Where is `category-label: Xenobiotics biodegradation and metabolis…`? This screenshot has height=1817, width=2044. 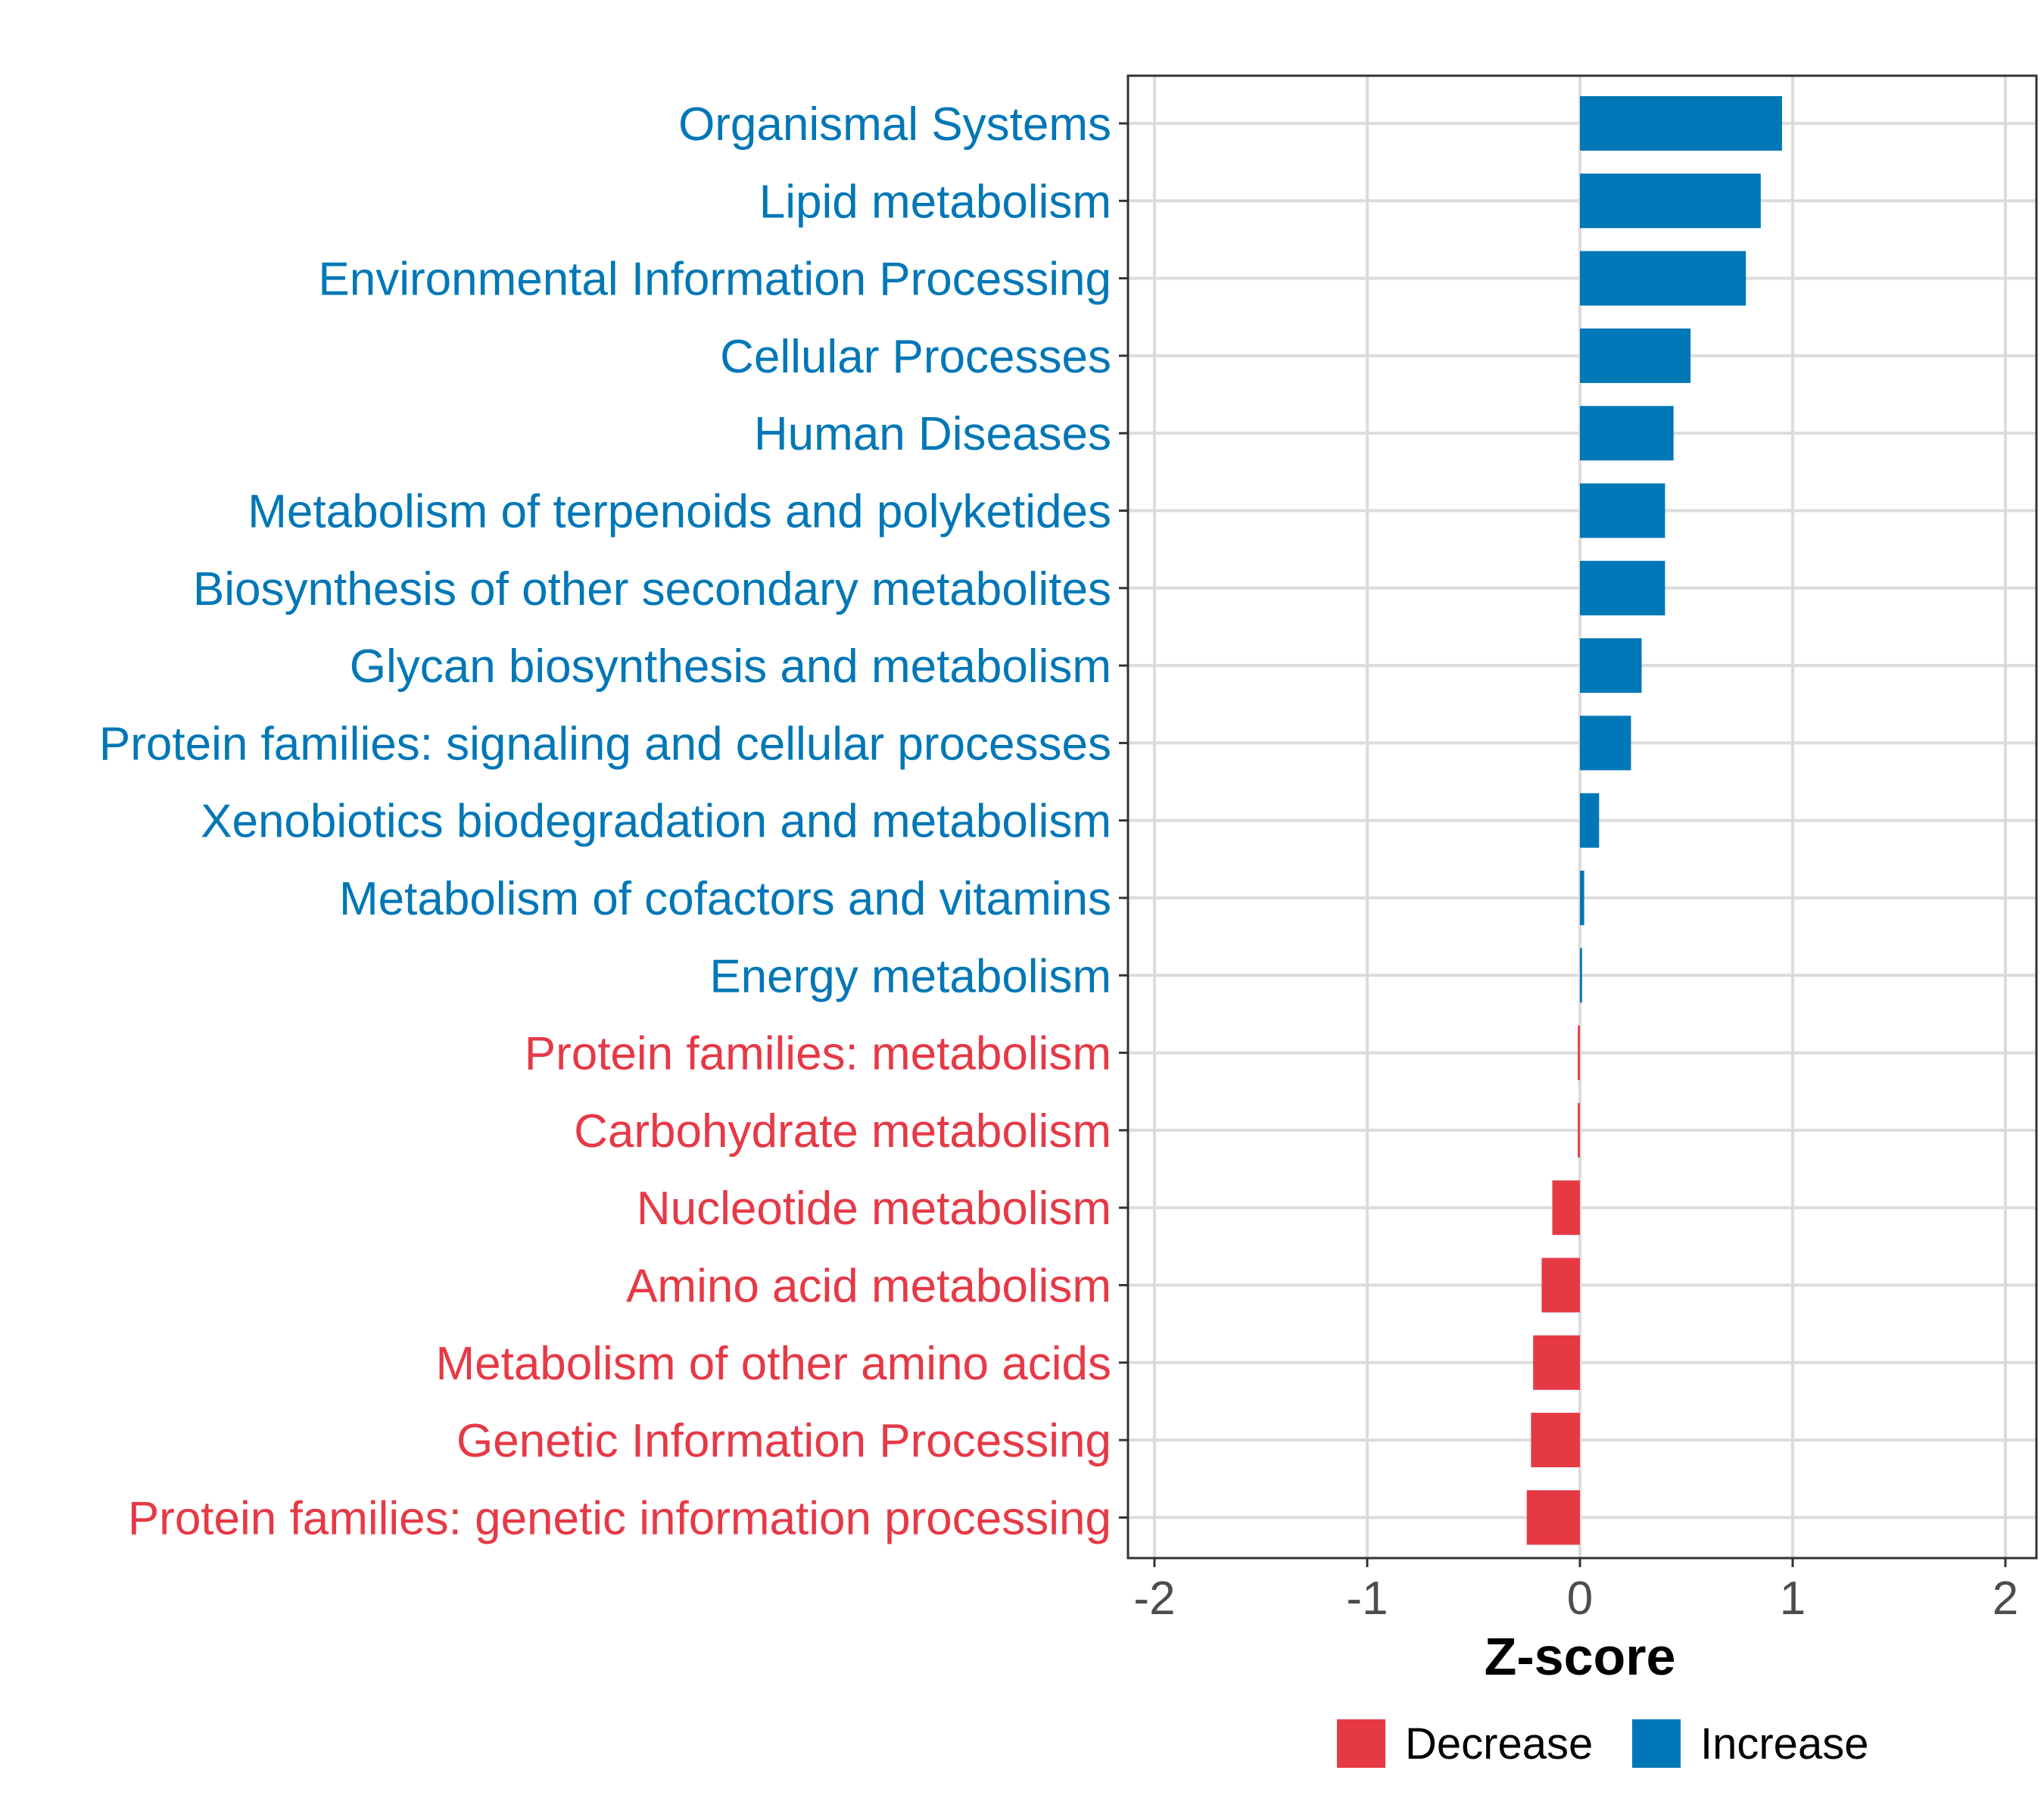 category-label: Xenobiotics biodegradation and metabolis… is located at coordinates (656, 822).